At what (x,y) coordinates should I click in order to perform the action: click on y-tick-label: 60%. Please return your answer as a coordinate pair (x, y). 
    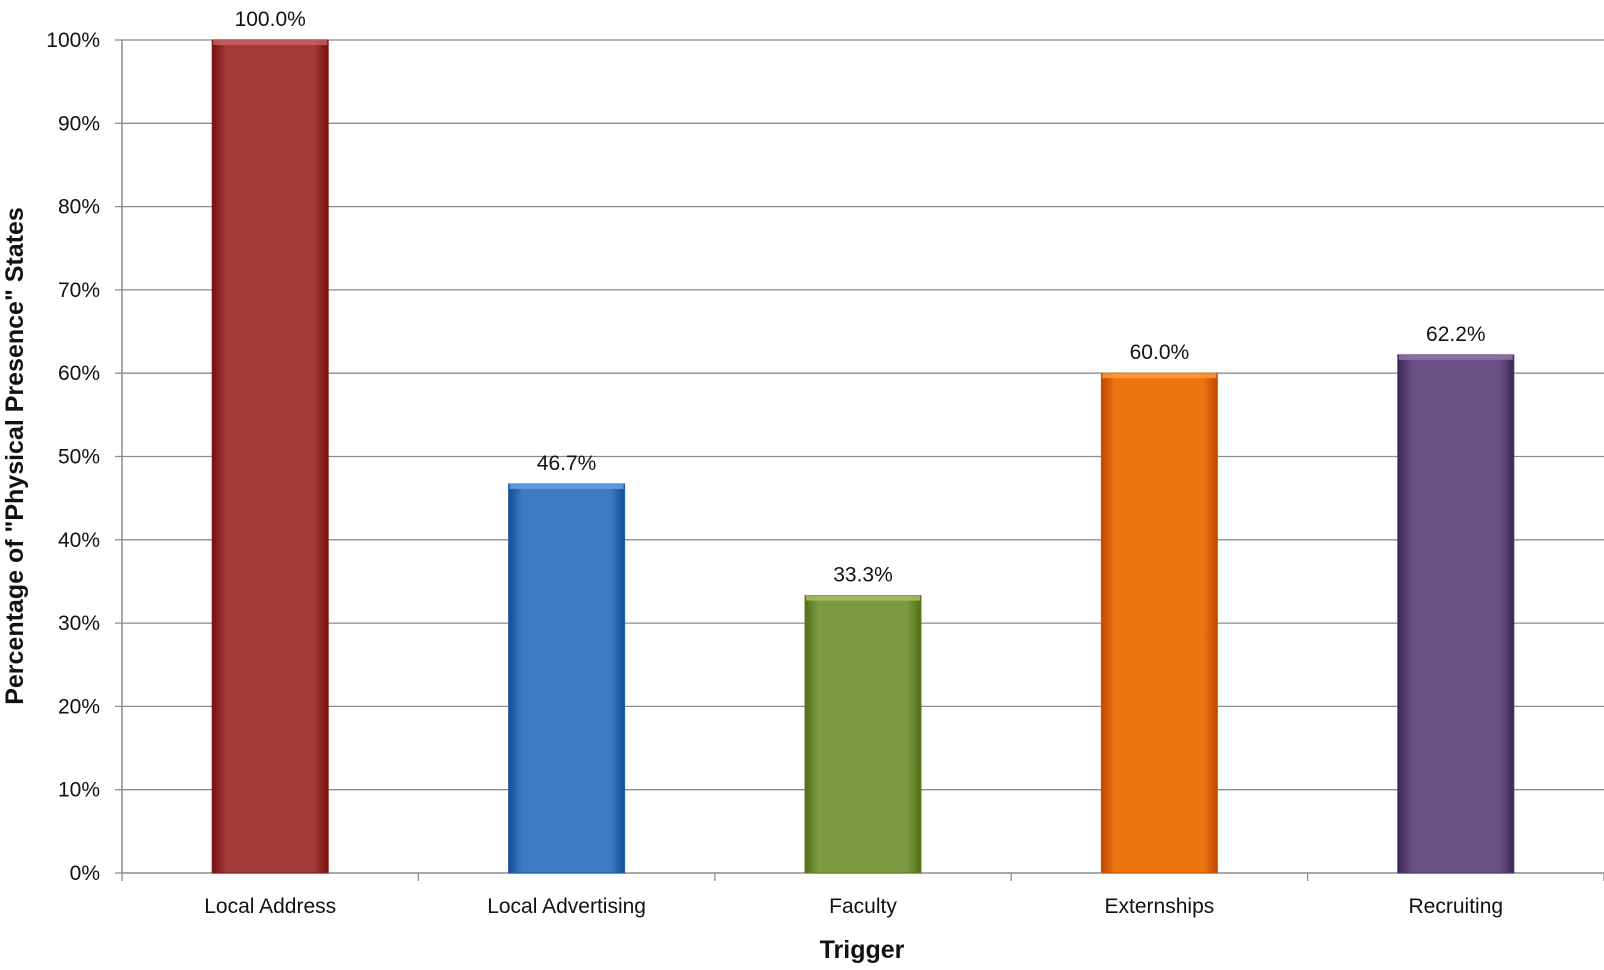
    Looking at the image, I should click on (79, 373).